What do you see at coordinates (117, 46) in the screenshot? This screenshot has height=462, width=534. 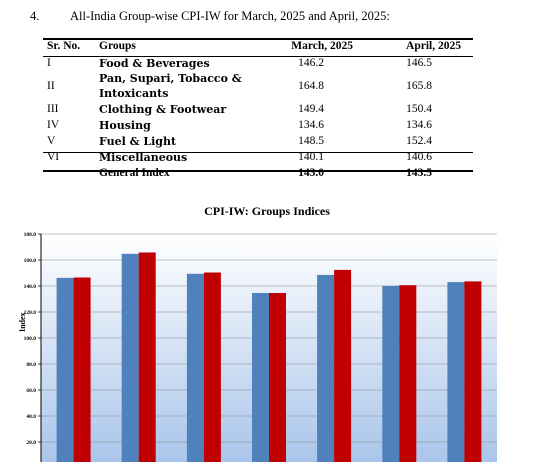 I see `header-groups: Groups` at bounding box center [117, 46].